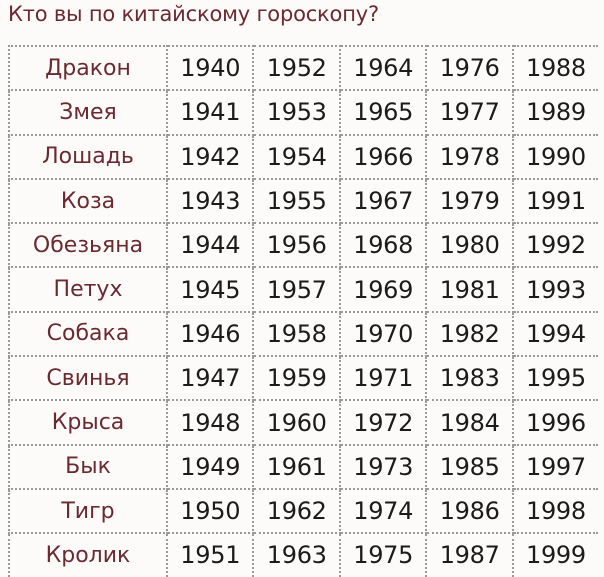  Describe the element at coordinates (296, 156) in the screenshot. I see `year-cell: 1954` at that location.